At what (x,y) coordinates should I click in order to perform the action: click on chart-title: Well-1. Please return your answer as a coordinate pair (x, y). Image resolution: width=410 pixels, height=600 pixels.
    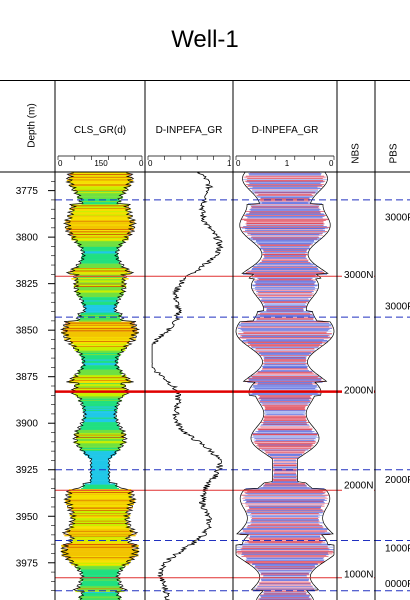
    Looking at the image, I should click on (205, 39).